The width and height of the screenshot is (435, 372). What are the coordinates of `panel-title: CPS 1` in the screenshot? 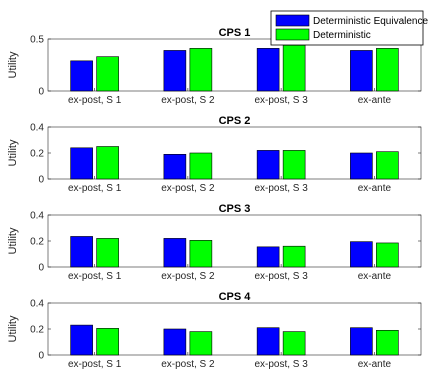 It's located at (235, 33).